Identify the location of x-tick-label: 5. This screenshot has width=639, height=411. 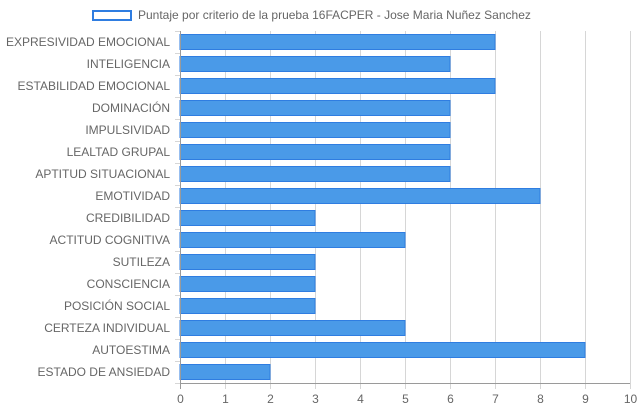
(405, 399).